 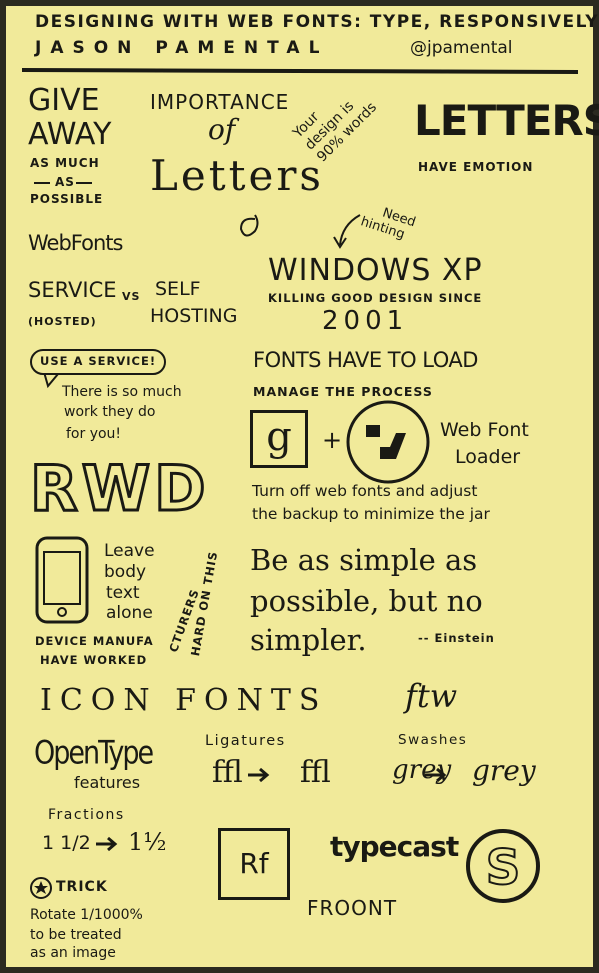 What do you see at coordinates (461, 48) in the screenshot?
I see `handle: @jpamental` at bounding box center [461, 48].